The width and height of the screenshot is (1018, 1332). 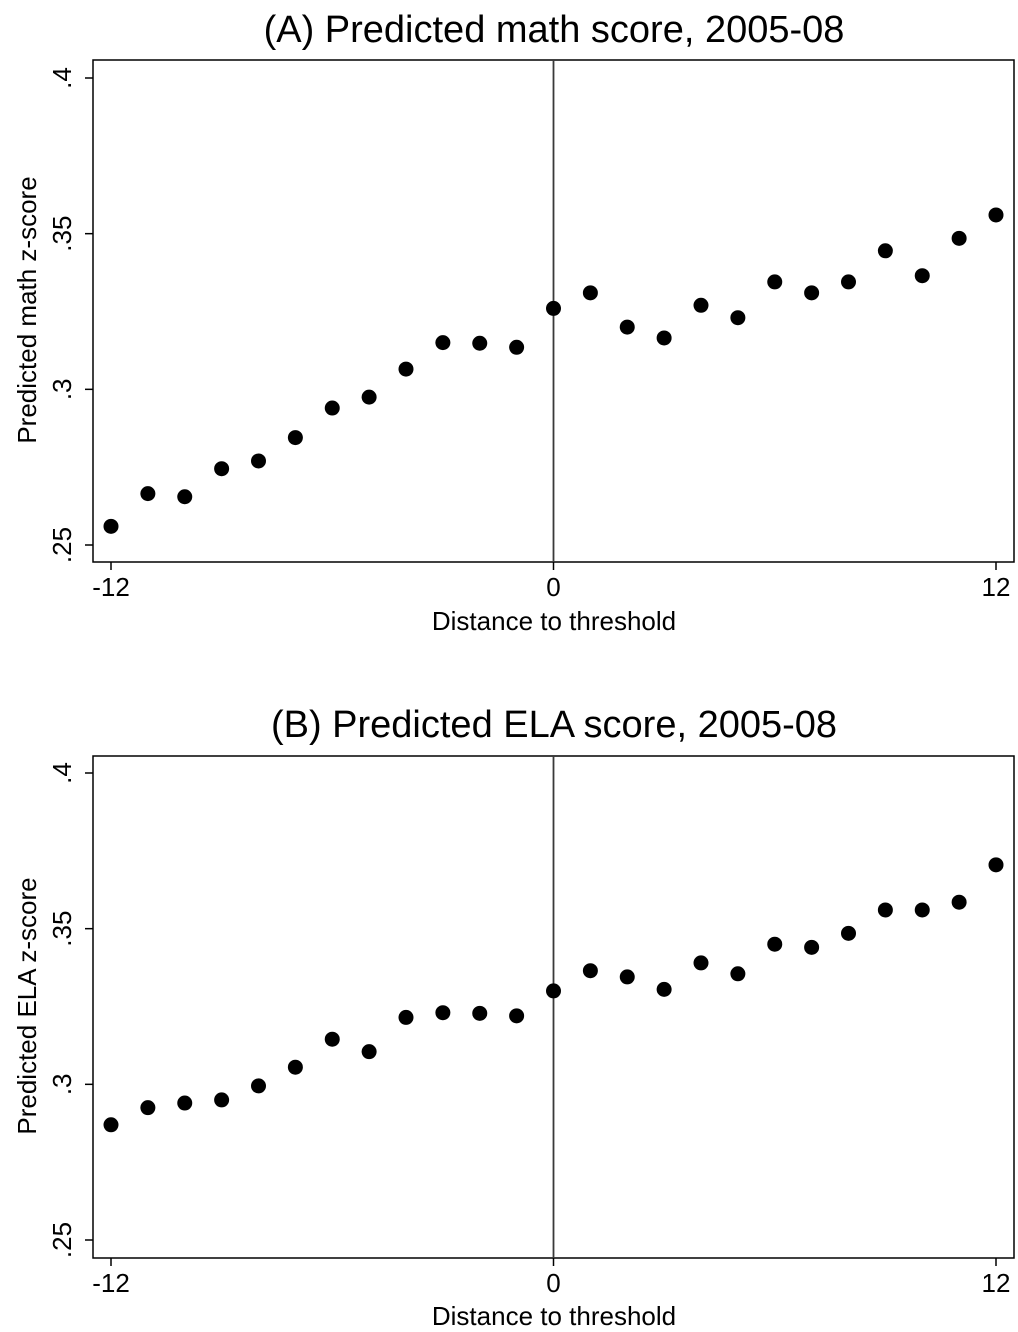 I want to click on chart-title-a: (A) Predicted math score, 2005-08, so click(x=554, y=30).